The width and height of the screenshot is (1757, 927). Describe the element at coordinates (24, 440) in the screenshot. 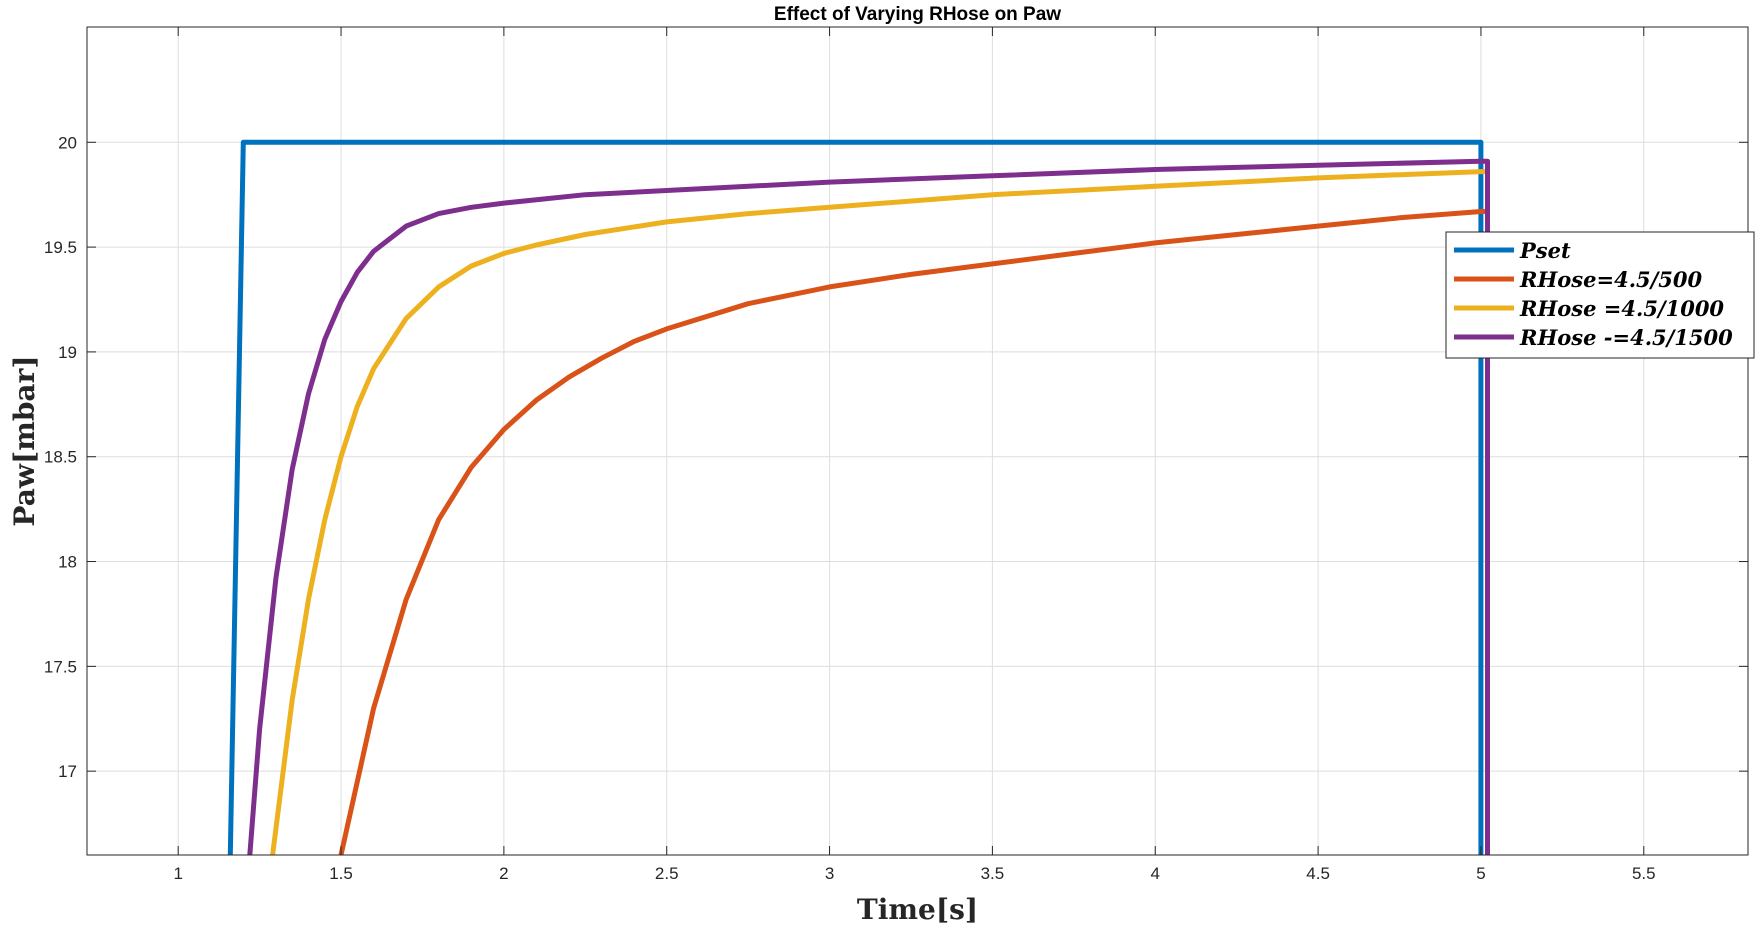

I see `y-axis-label: Paw[mbar]` at that location.